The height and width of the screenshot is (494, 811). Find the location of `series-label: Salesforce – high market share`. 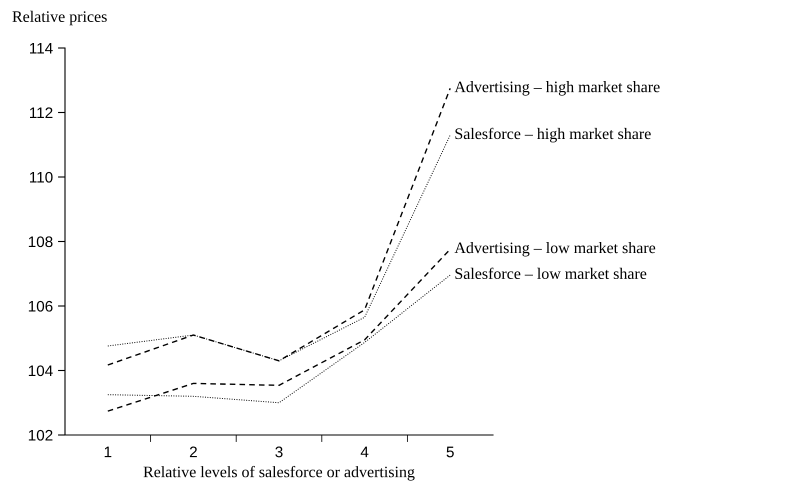

series-label: Salesforce – high market share is located at coordinates (553, 135).